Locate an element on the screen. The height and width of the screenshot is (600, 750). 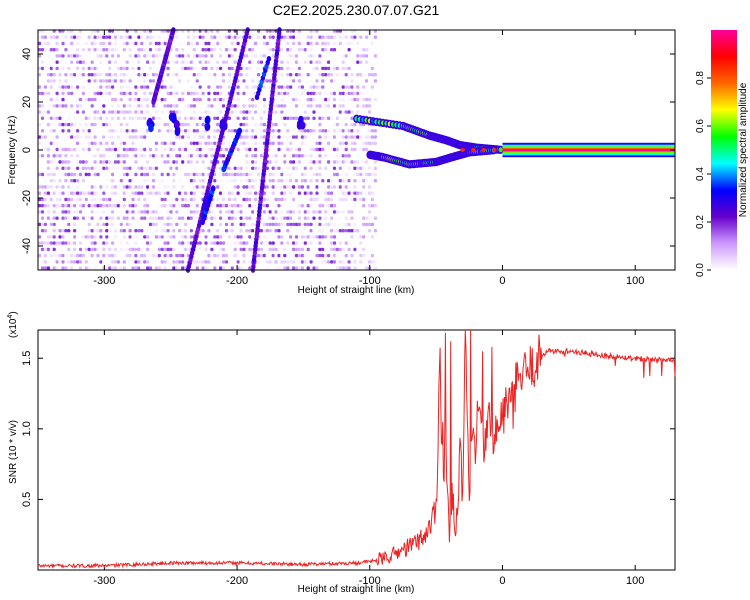
spectrogram-tone-blob is located at coordinates (177, 132).